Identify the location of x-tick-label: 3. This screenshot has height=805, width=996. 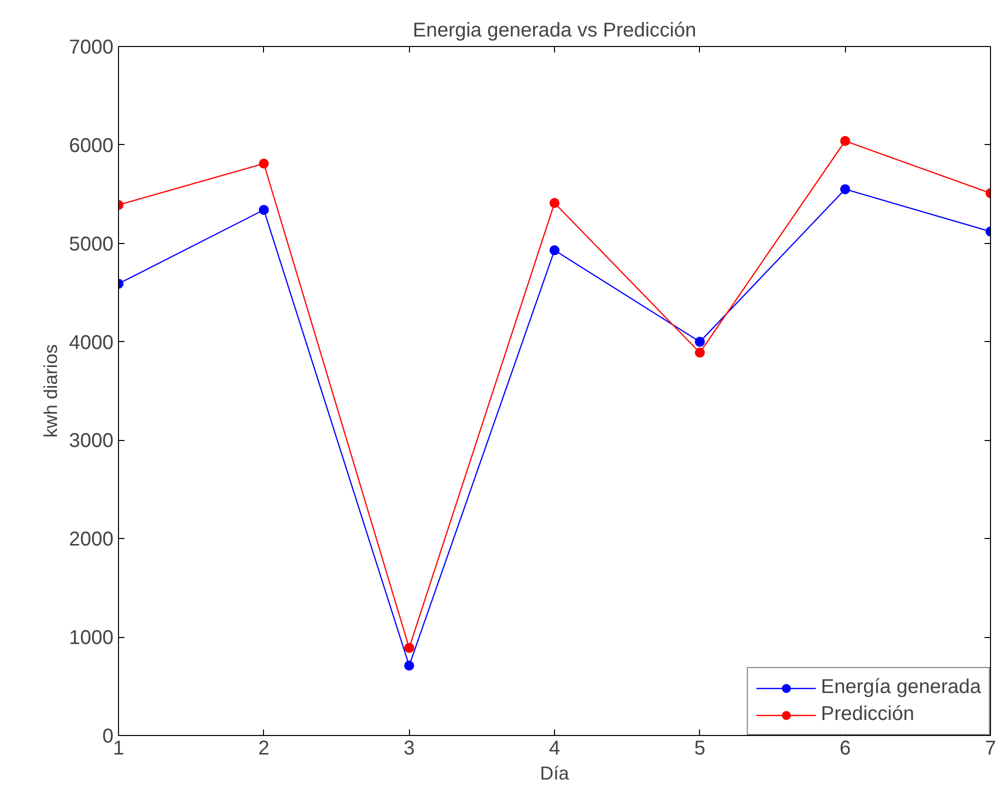
(409, 749).